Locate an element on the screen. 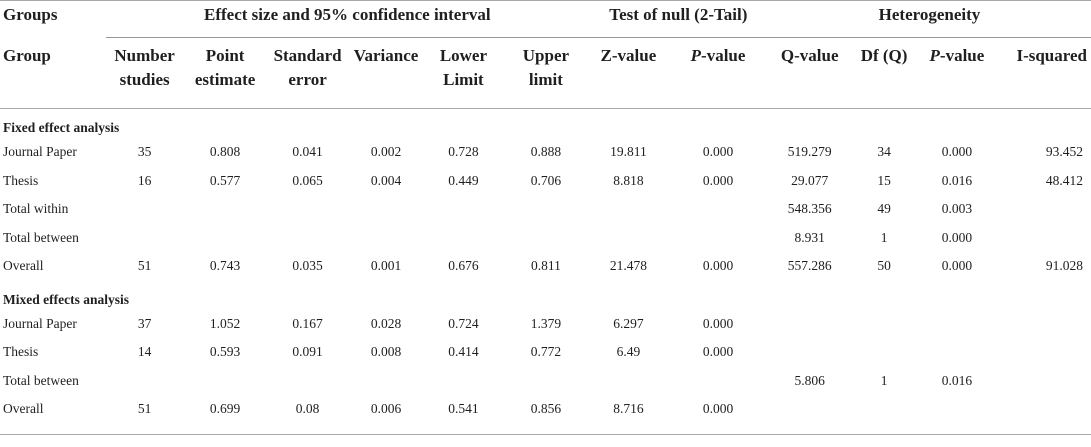  col-p-value-het-italic: P is located at coordinates (934, 55).